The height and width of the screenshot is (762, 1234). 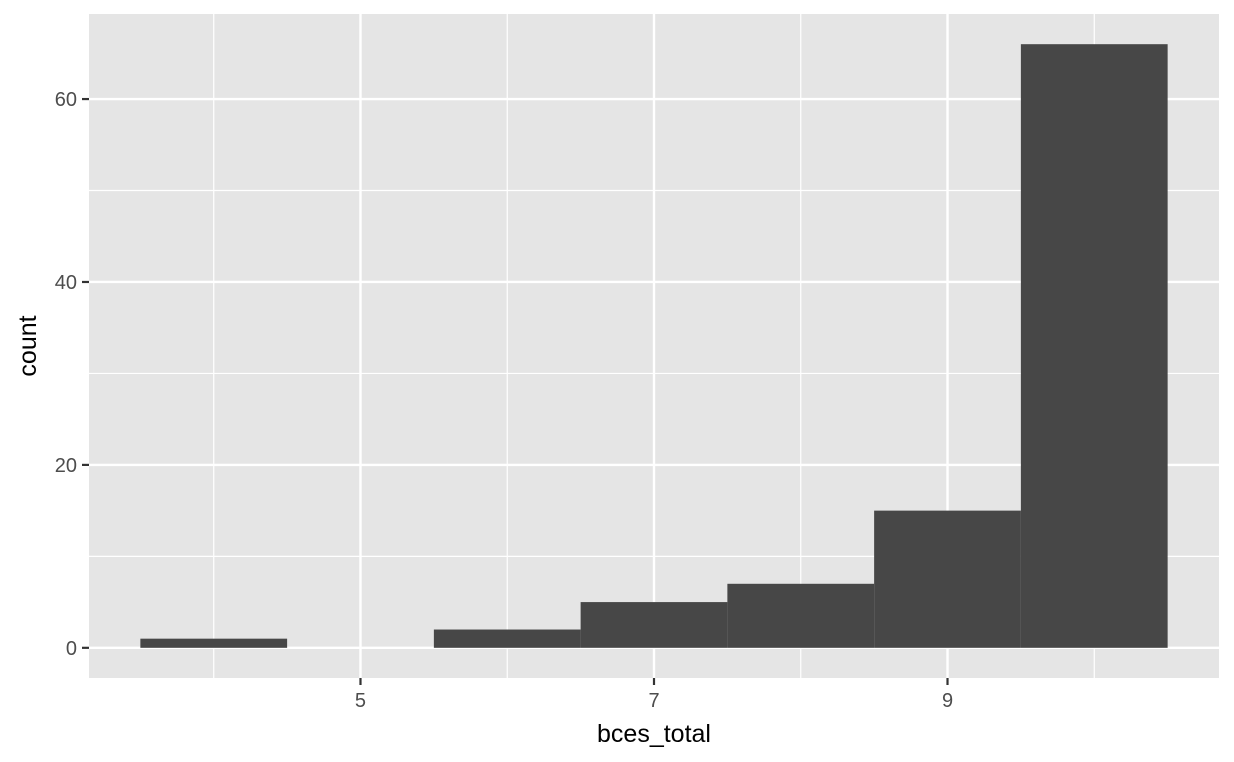 What do you see at coordinates (66, 100) in the screenshot?
I see `y-tick-label: 60` at bounding box center [66, 100].